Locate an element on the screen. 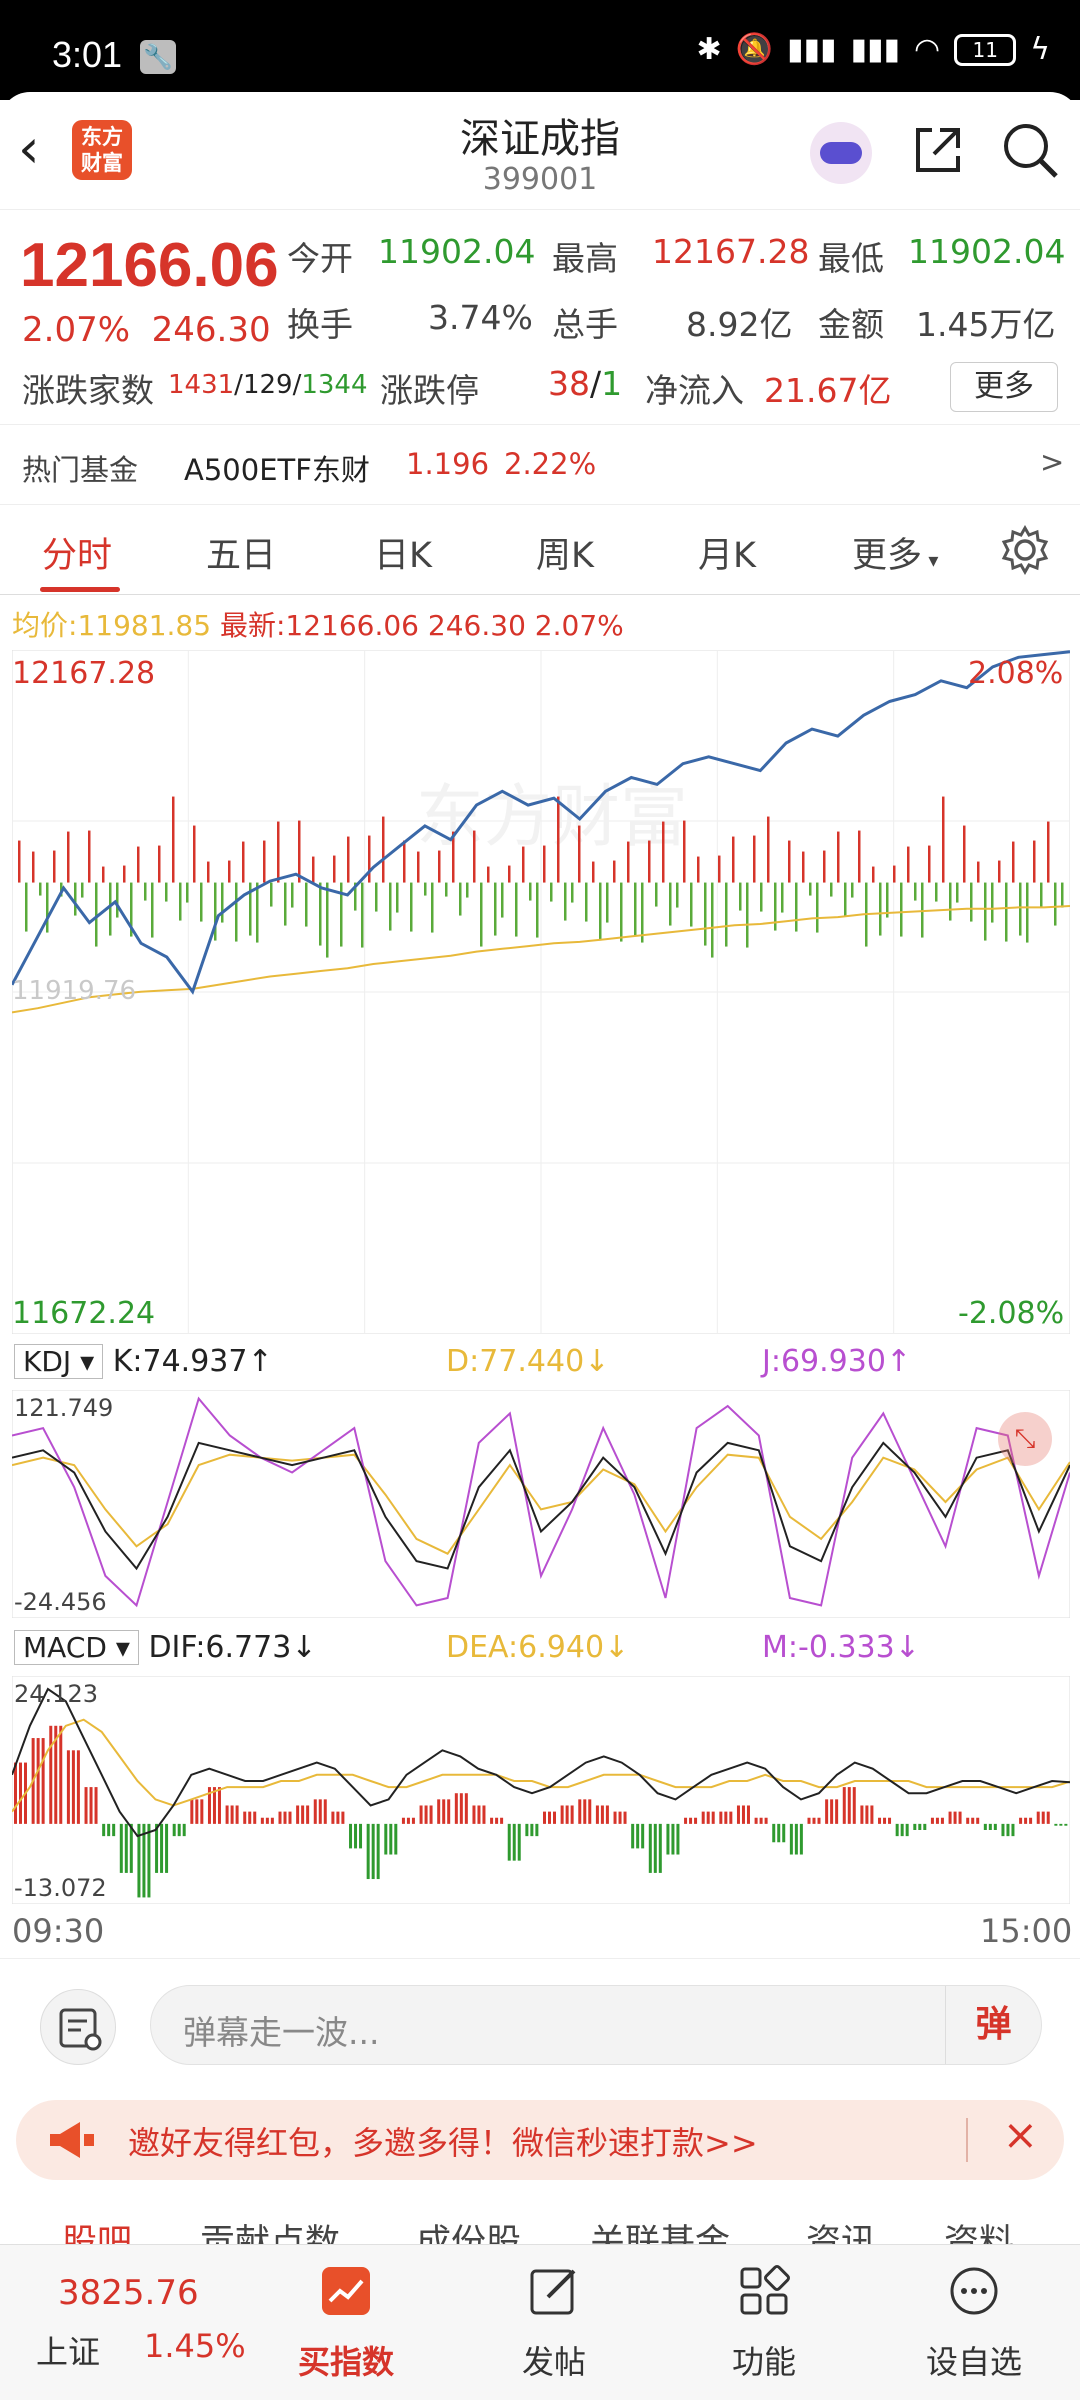  subtab-contribution: 贡献点数 is located at coordinates (270, 2233).